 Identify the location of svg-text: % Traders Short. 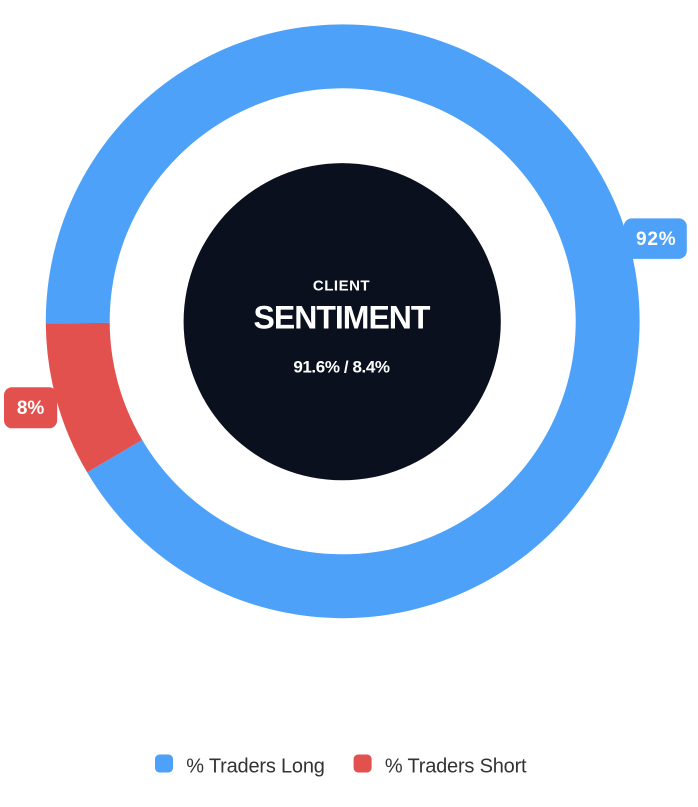
(456, 767).